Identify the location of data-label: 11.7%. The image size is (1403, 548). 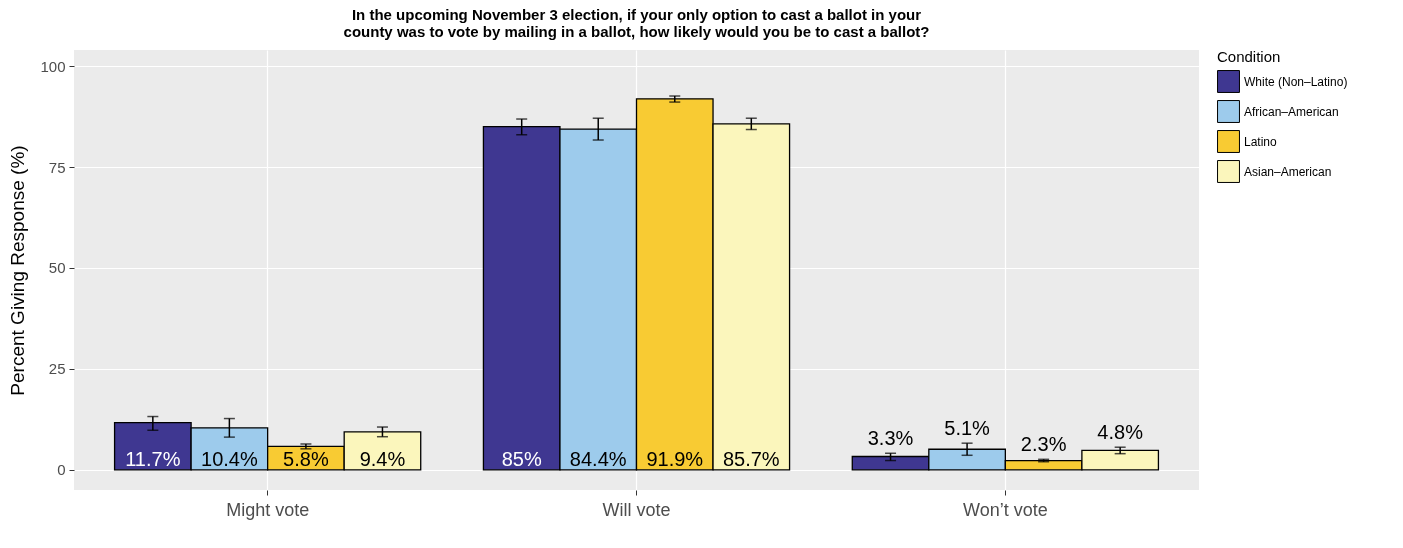
(153, 458).